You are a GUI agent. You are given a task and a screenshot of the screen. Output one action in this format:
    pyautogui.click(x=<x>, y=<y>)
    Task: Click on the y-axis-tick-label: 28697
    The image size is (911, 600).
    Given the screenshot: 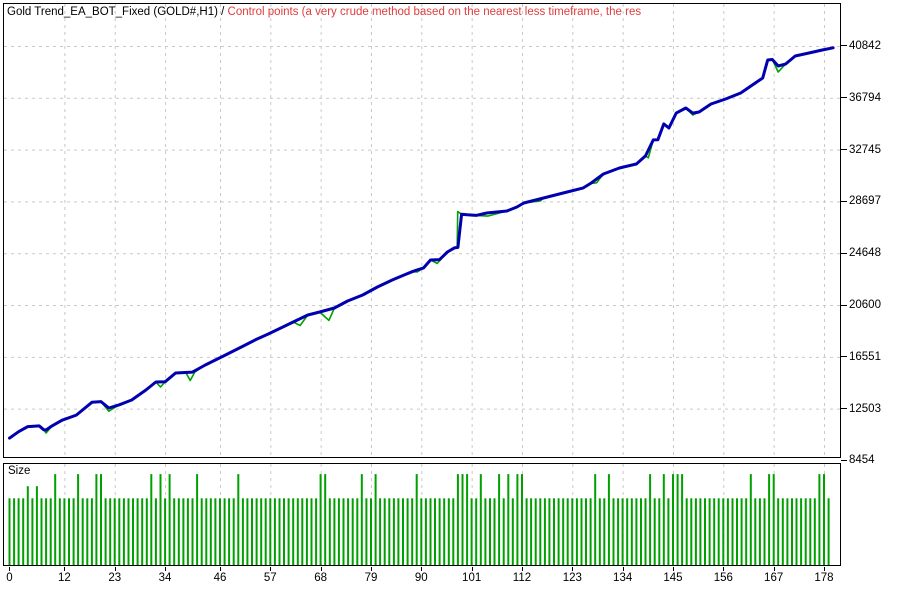 What is the action you would take?
    pyautogui.click(x=865, y=201)
    